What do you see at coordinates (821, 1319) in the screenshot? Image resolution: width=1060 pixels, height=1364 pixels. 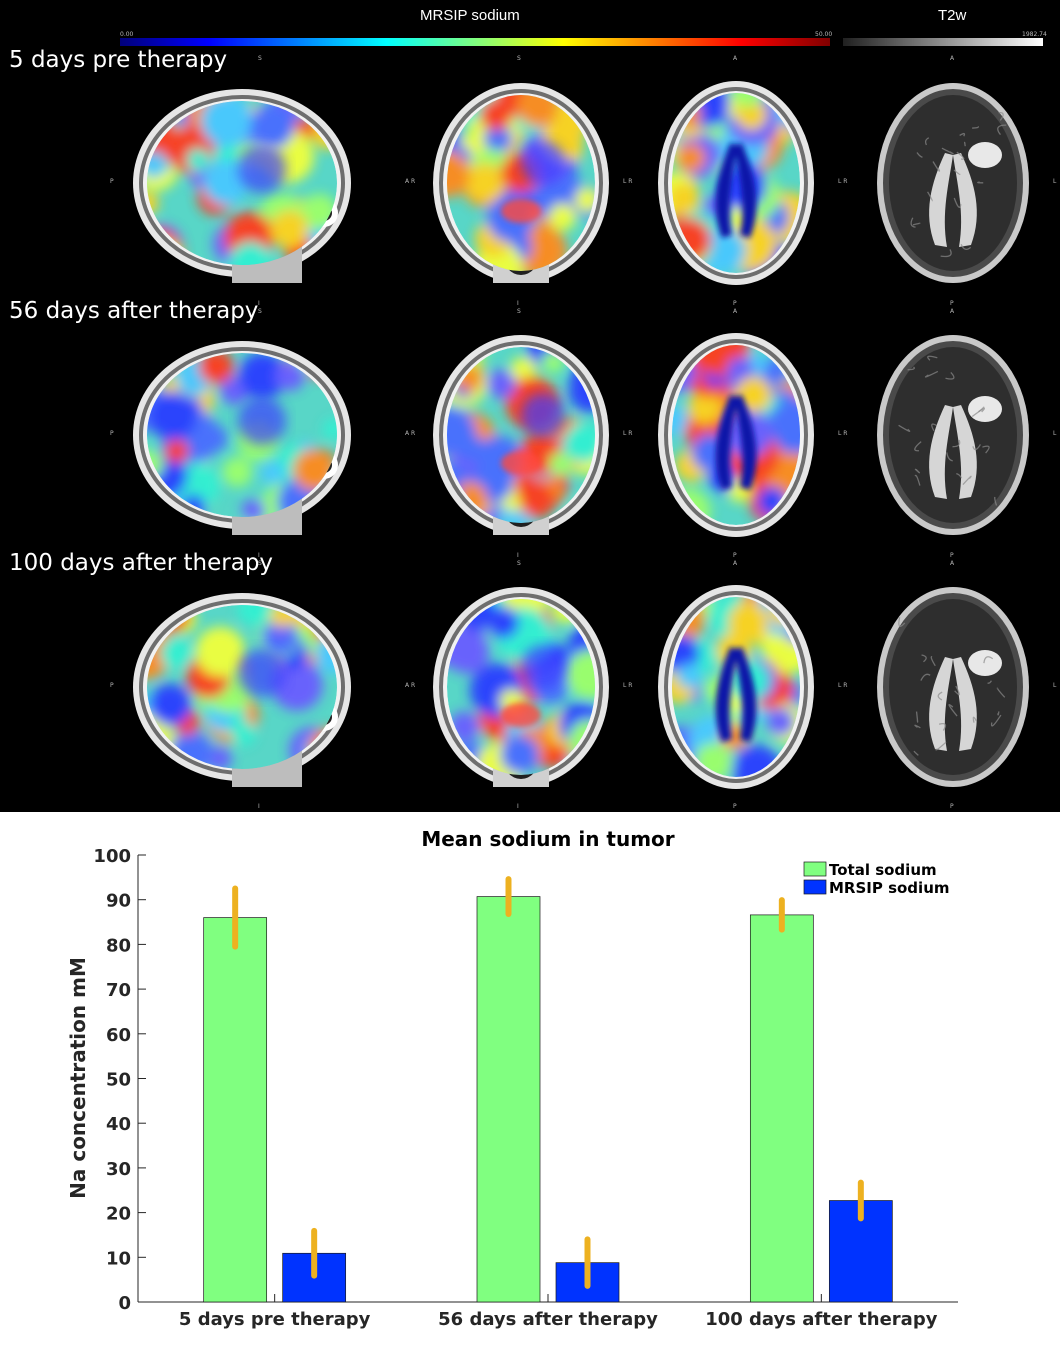 I see `x-tick-label: 100 days after therapy` at bounding box center [821, 1319].